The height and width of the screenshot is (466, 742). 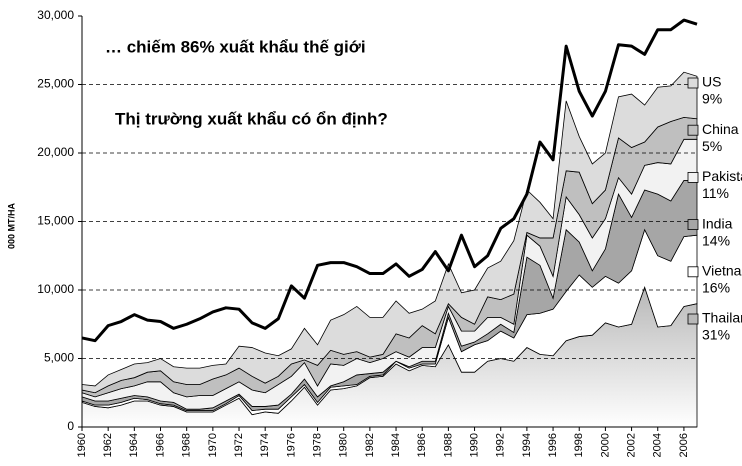 I want to click on x-tick-label: 1982, so click(x=370, y=445).